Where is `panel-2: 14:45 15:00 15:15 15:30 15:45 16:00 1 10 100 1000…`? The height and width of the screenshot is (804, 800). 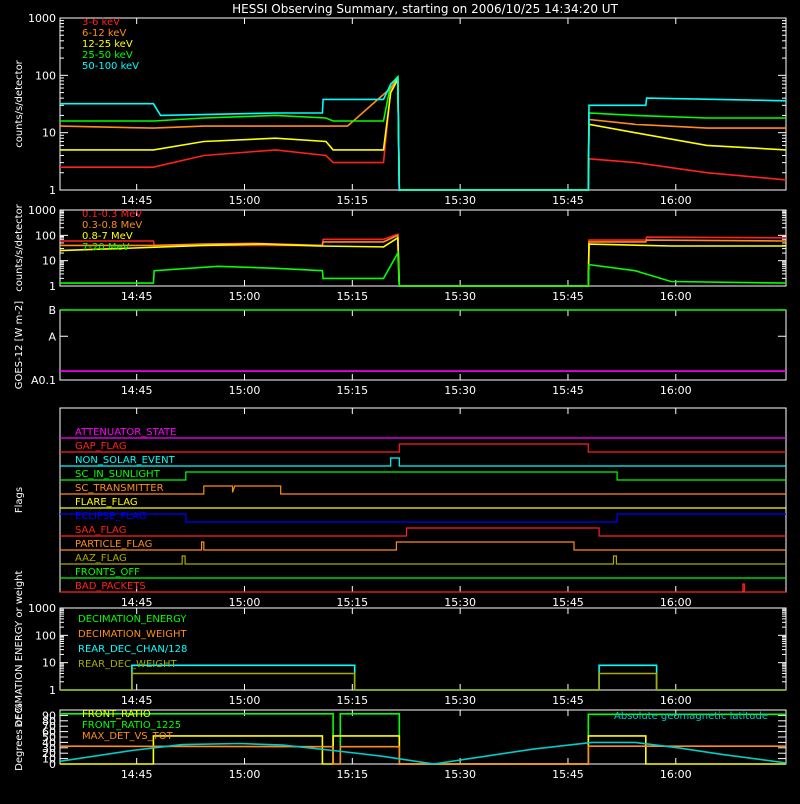
panel-2: 14:45 15:00 15:15 15:30 15:45 16:00 1 10 100 1000… is located at coordinates (400, 253).